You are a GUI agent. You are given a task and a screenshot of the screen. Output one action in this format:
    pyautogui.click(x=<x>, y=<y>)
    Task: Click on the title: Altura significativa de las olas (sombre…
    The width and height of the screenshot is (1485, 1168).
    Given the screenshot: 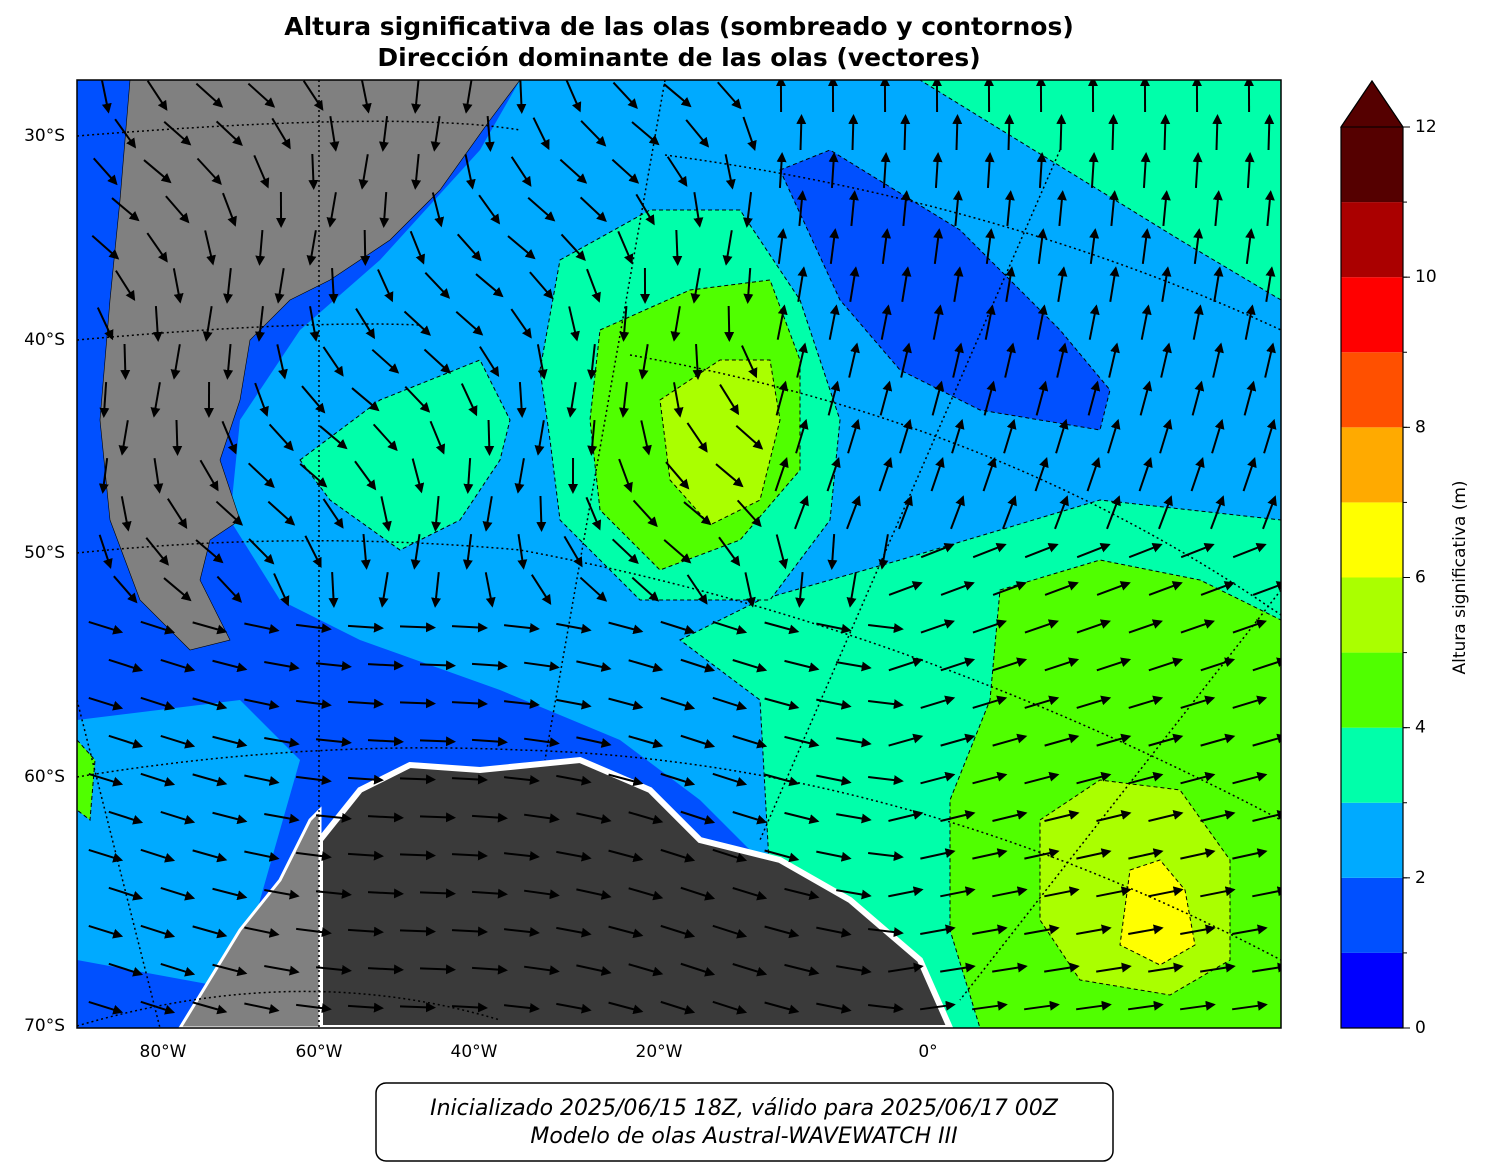 What is the action you would take?
    pyautogui.click(x=679, y=26)
    